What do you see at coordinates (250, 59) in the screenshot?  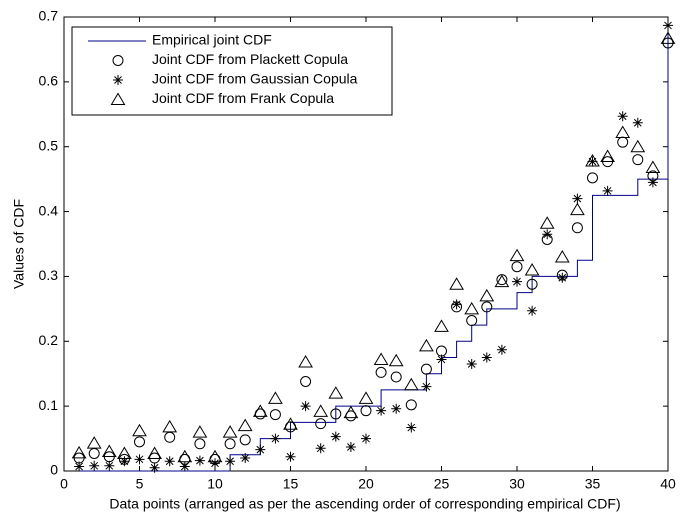 I see `legend-label: Joint CDF from Plackett Copula` at bounding box center [250, 59].